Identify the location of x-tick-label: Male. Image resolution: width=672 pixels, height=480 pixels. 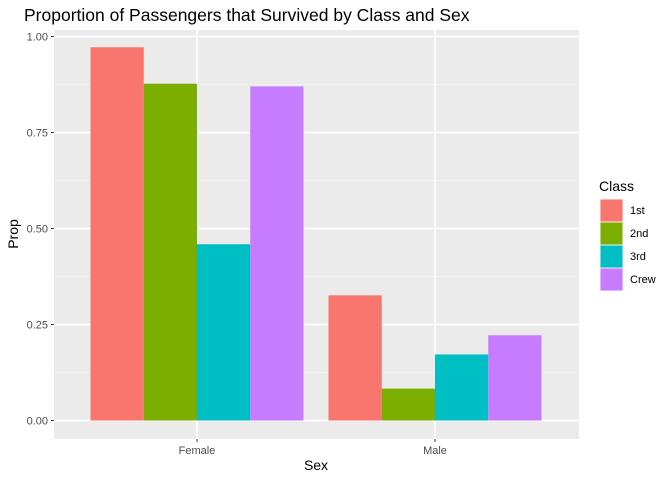
(435, 451).